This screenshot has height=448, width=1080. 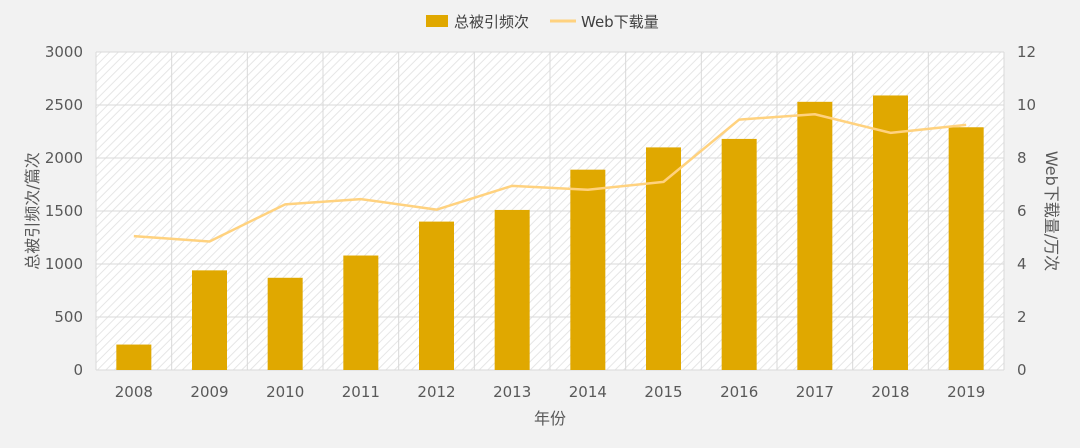 I want to click on right-tick-label: 4, so click(x=1022, y=264).